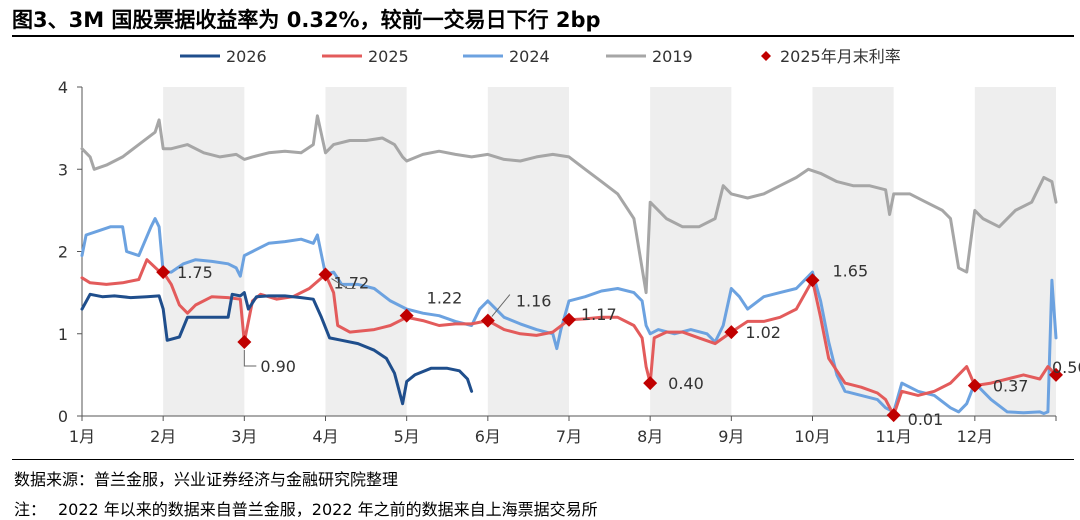  I want to click on x-tick-label: 10月, so click(812, 436).